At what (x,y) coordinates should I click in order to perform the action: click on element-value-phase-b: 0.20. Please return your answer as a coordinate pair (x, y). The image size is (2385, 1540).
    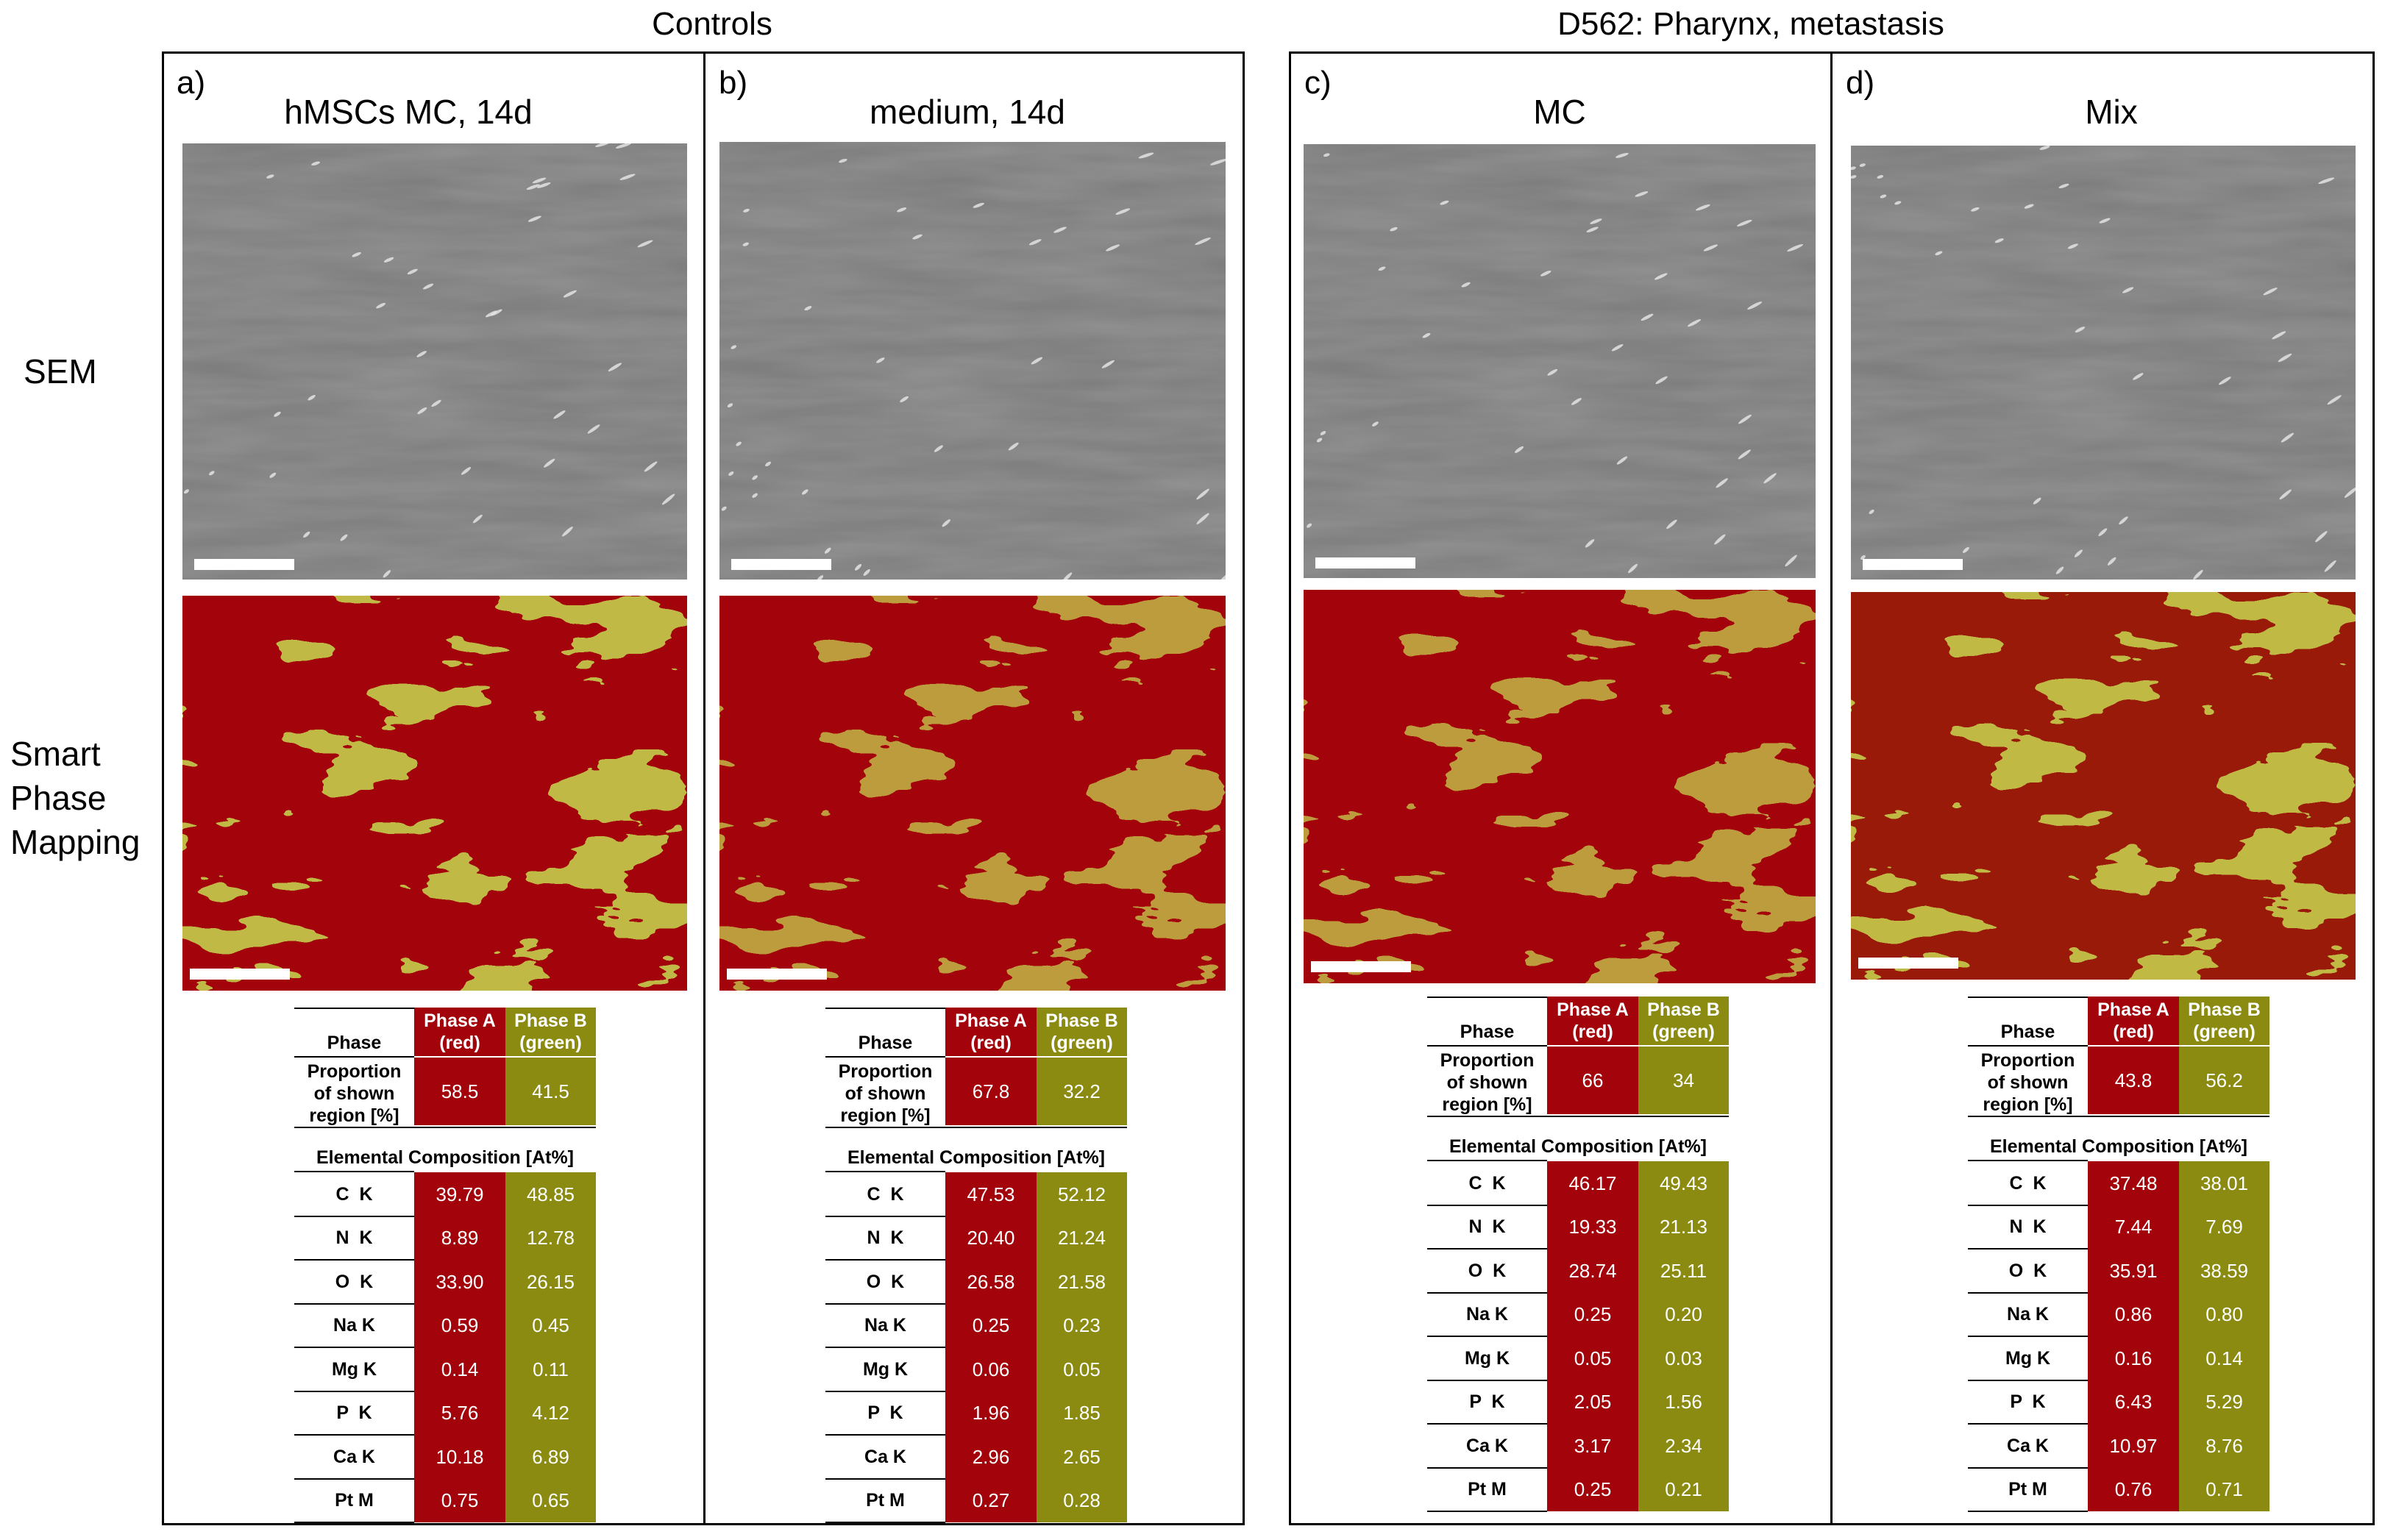
    Looking at the image, I should click on (1683, 1314).